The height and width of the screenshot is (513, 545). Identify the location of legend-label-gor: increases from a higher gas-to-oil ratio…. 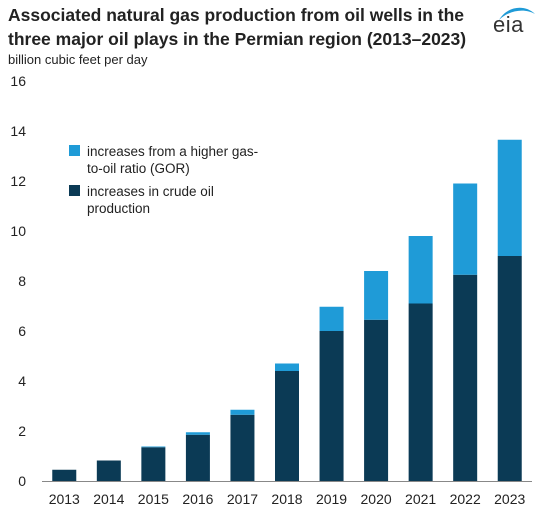
(173, 160).